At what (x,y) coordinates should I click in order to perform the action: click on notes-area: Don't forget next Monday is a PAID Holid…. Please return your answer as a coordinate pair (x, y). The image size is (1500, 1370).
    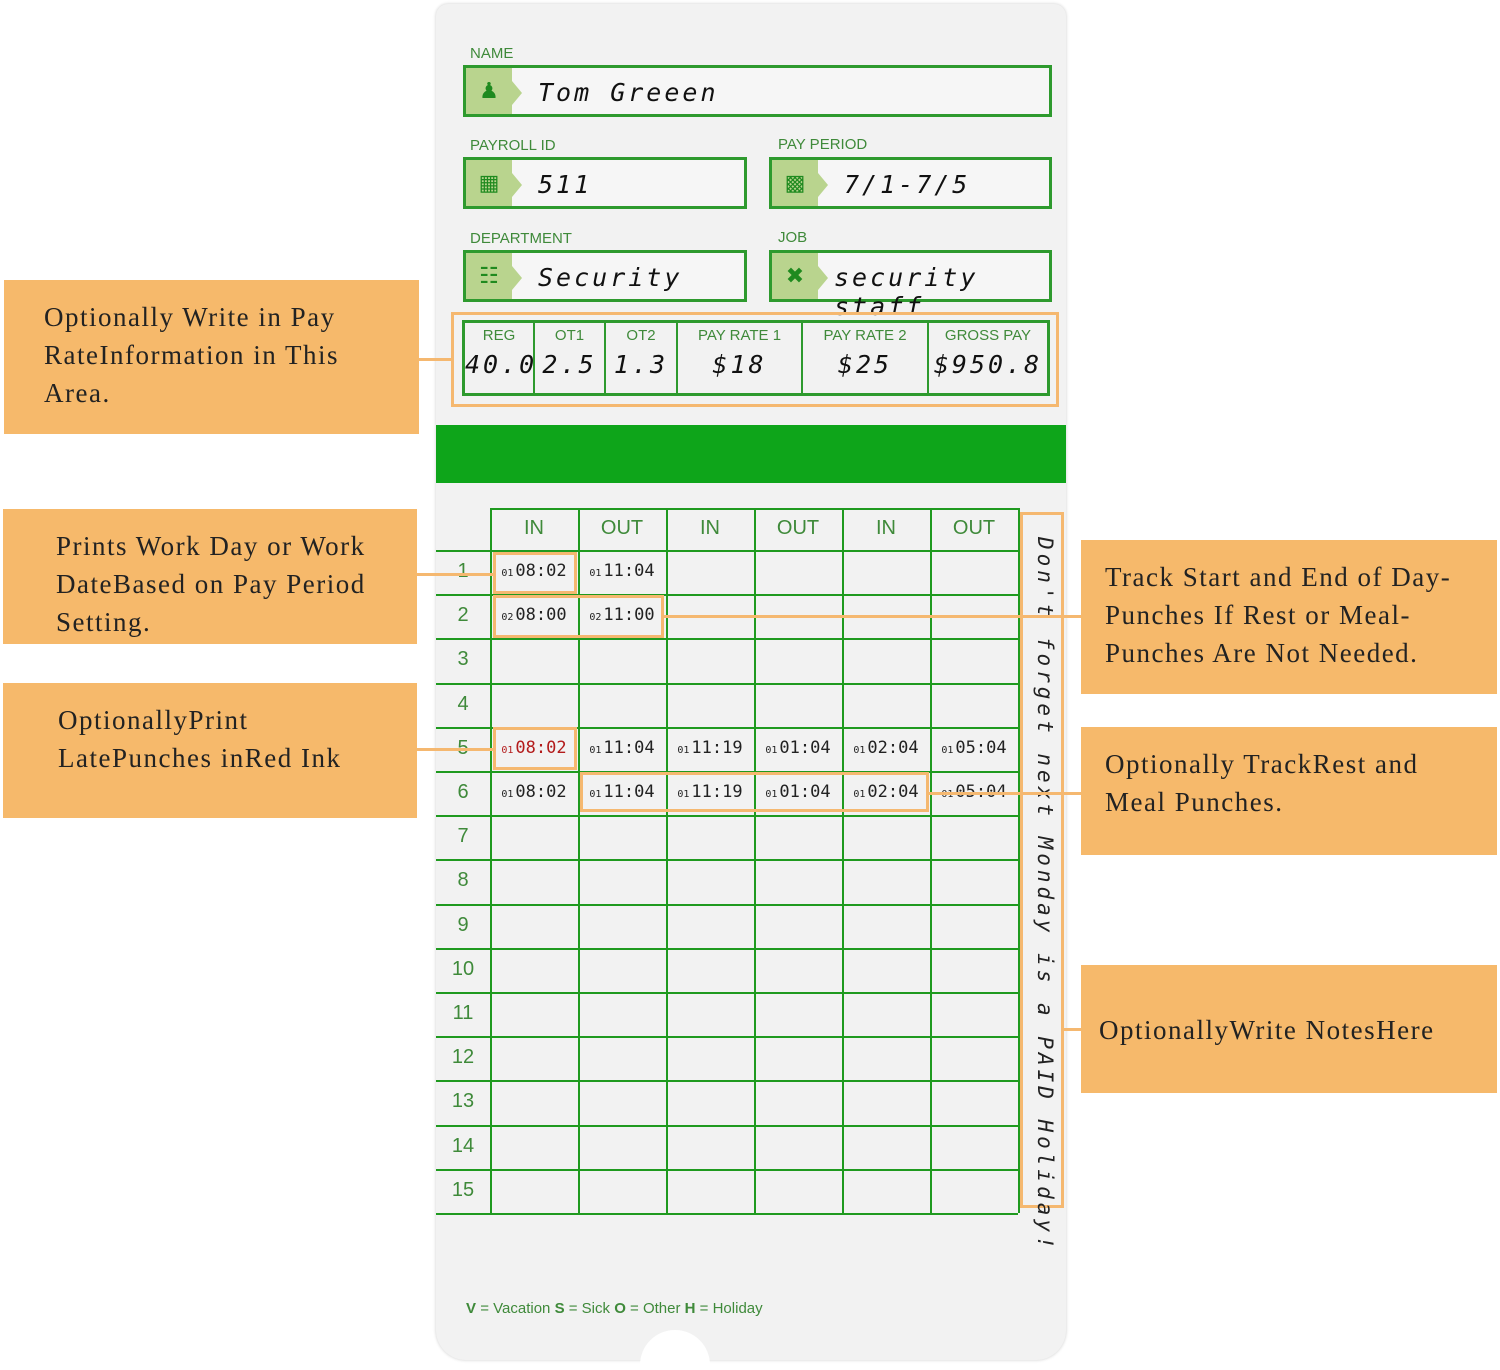
    Looking at the image, I should click on (1042, 882).